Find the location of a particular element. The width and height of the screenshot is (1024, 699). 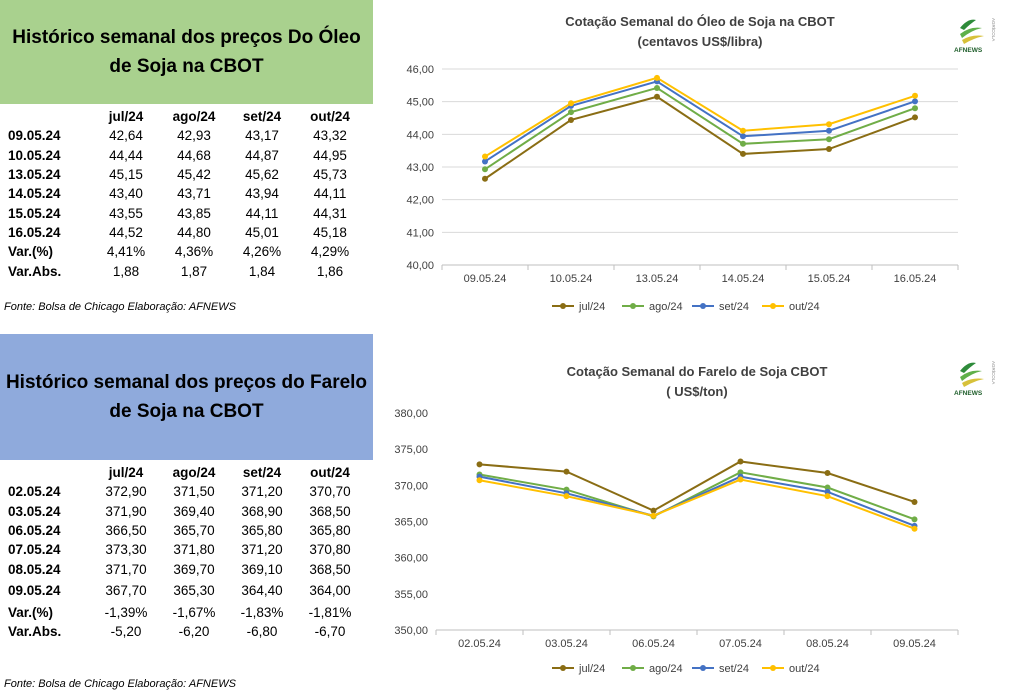

row-label: 08.05.24 is located at coordinates (34, 569).